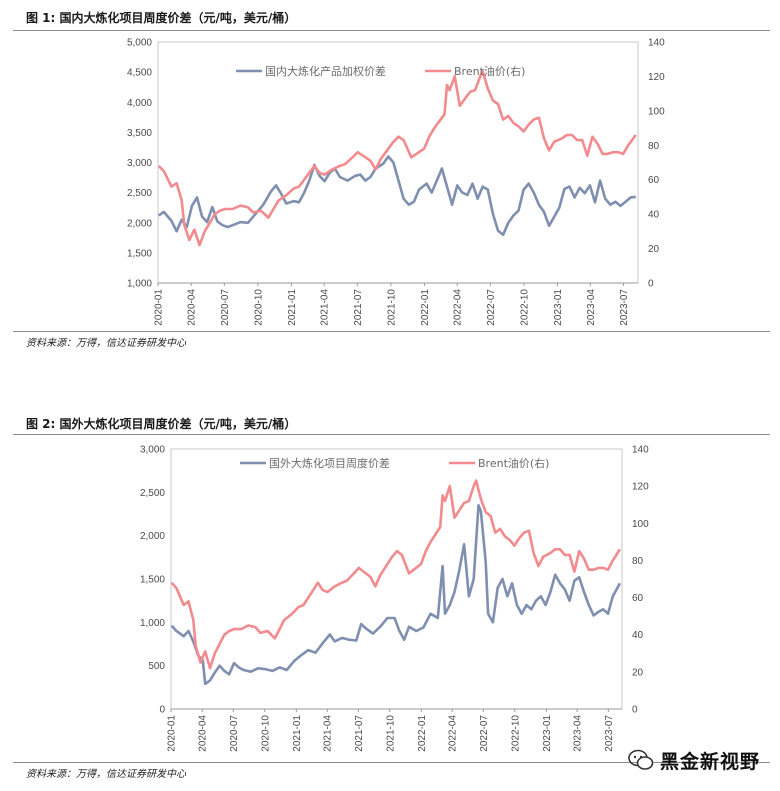 This screenshot has height=791, width=780. What do you see at coordinates (329, 463) in the screenshot?
I see `legend-label: 国外大炼化项目周度价差` at bounding box center [329, 463].